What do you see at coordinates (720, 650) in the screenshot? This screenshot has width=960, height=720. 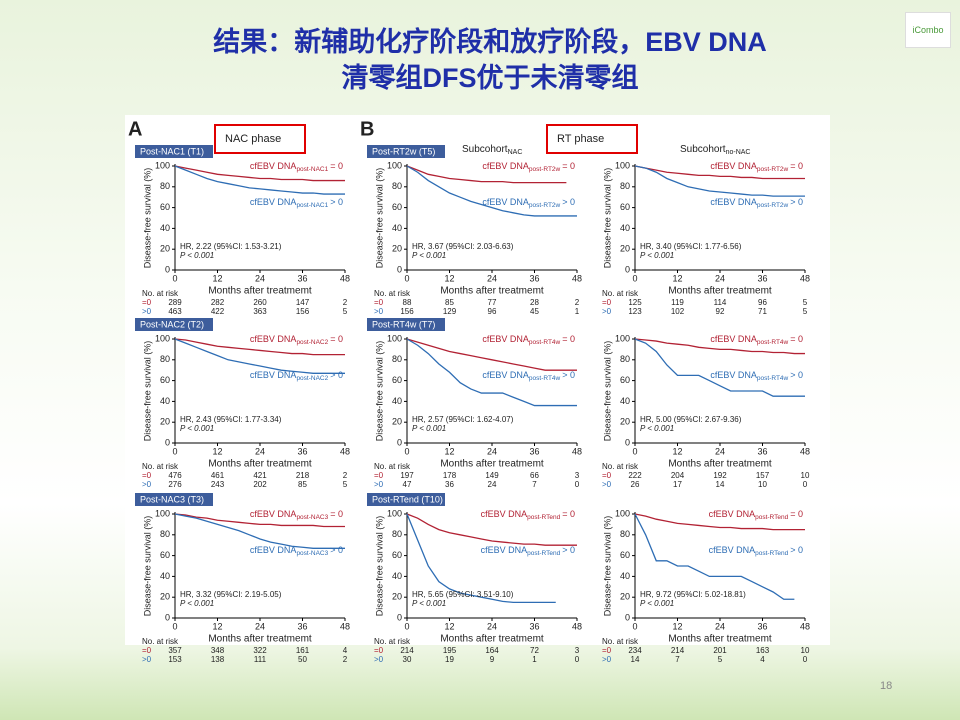 I see `risk-count: 201` at bounding box center [720, 650].